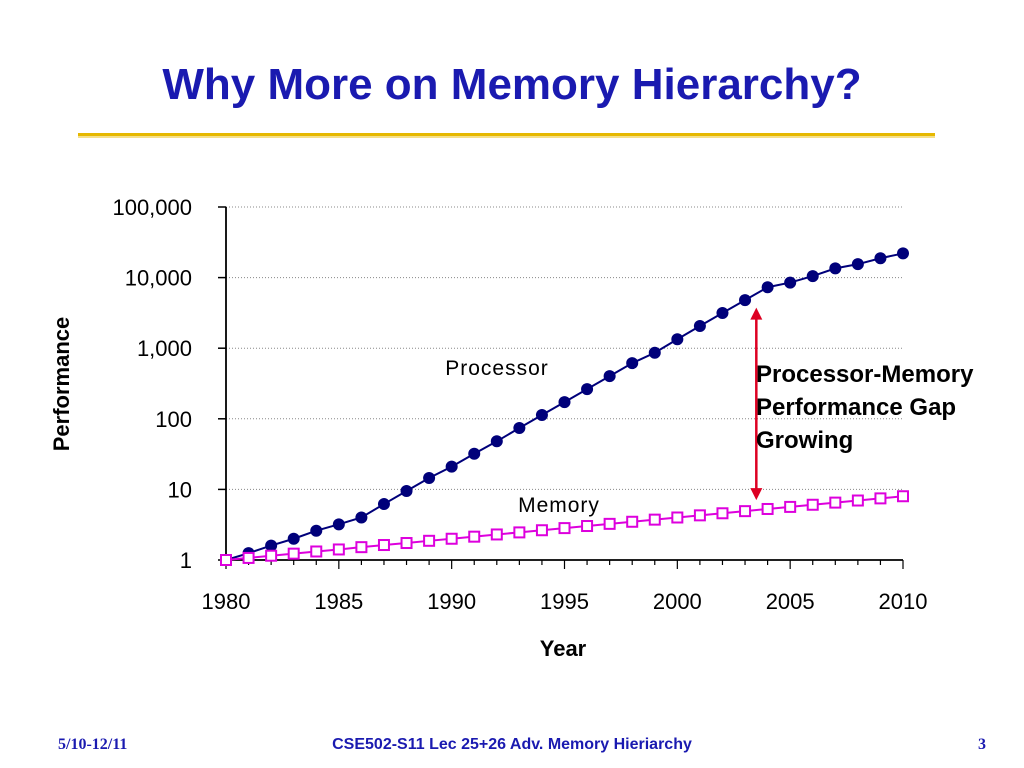 Image resolution: width=1024 pixels, height=768 pixels. I want to click on gap-annotation-line-1: Processor-Memory, so click(865, 374).